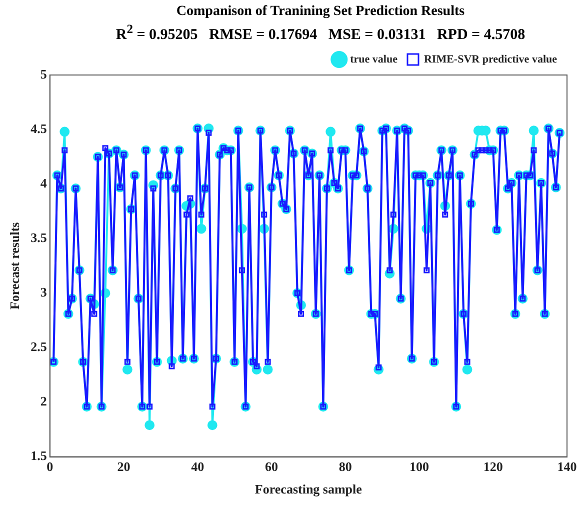 The image size is (581, 513). Describe the element at coordinates (493, 466) in the screenshot. I see `x-tick-label: 120` at that location.